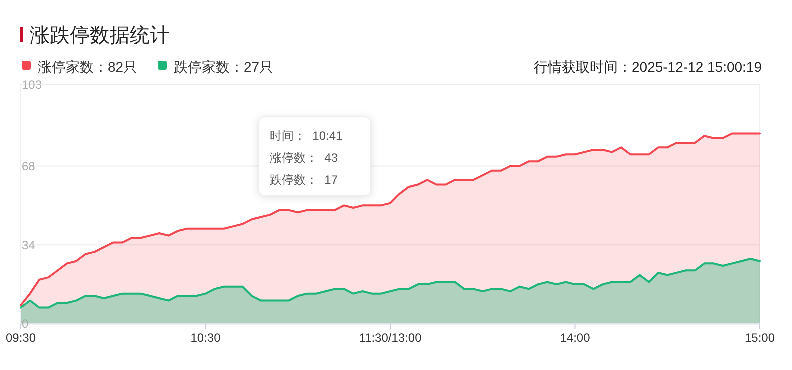 The width and height of the screenshot is (792, 370). What do you see at coordinates (29, 245) in the screenshot?
I see `y-tick-label: 34` at bounding box center [29, 245].